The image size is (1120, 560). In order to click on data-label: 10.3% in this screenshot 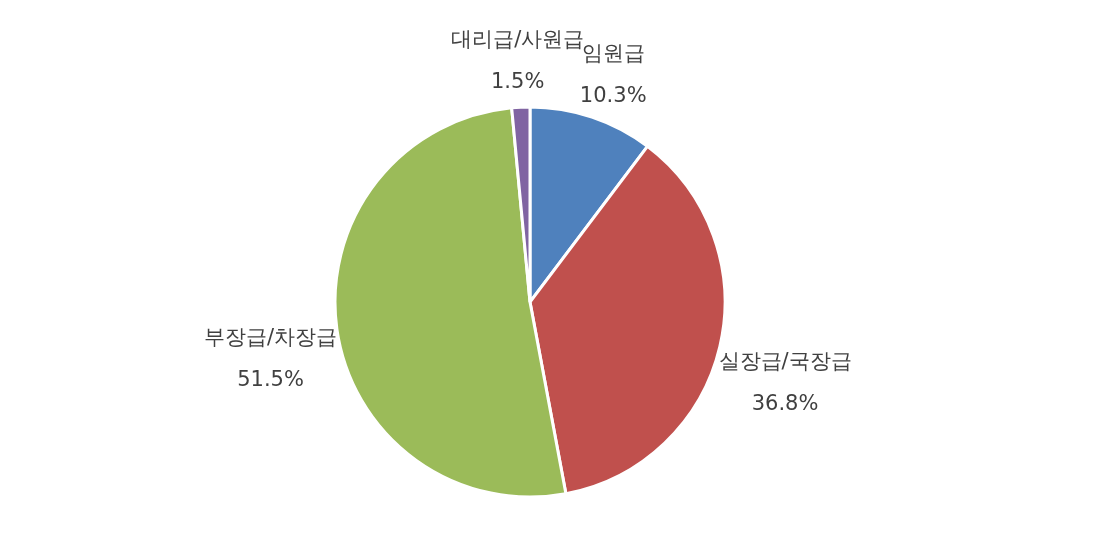, I will do `click(613, 94)`.